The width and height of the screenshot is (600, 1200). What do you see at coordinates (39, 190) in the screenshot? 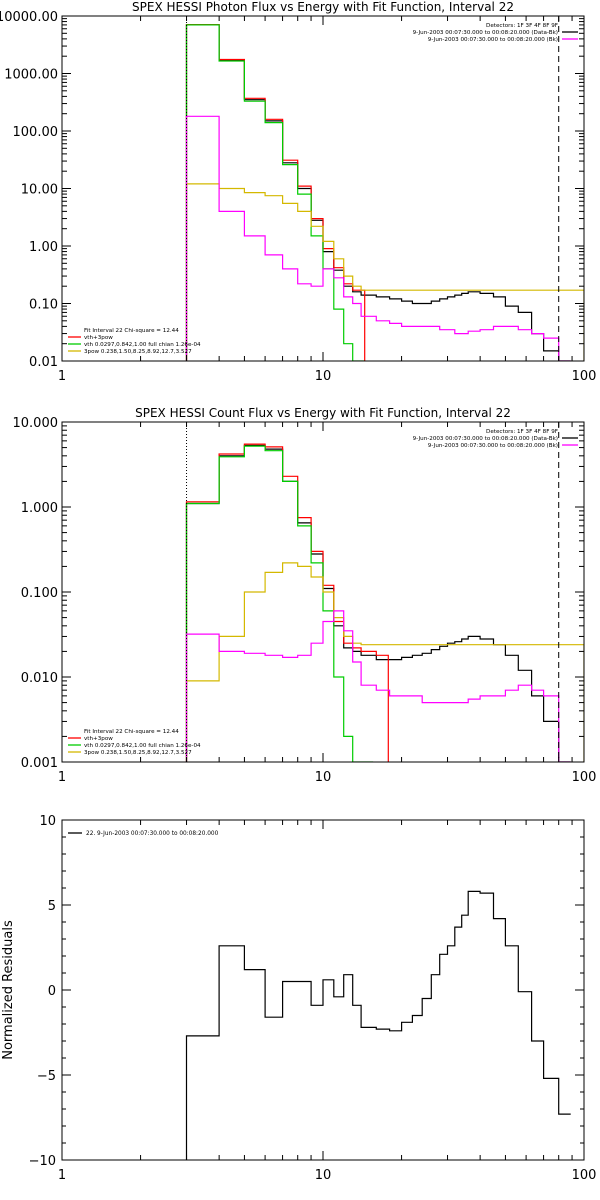
I see `y-tick-label: 10.00` at bounding box center [39, 190].